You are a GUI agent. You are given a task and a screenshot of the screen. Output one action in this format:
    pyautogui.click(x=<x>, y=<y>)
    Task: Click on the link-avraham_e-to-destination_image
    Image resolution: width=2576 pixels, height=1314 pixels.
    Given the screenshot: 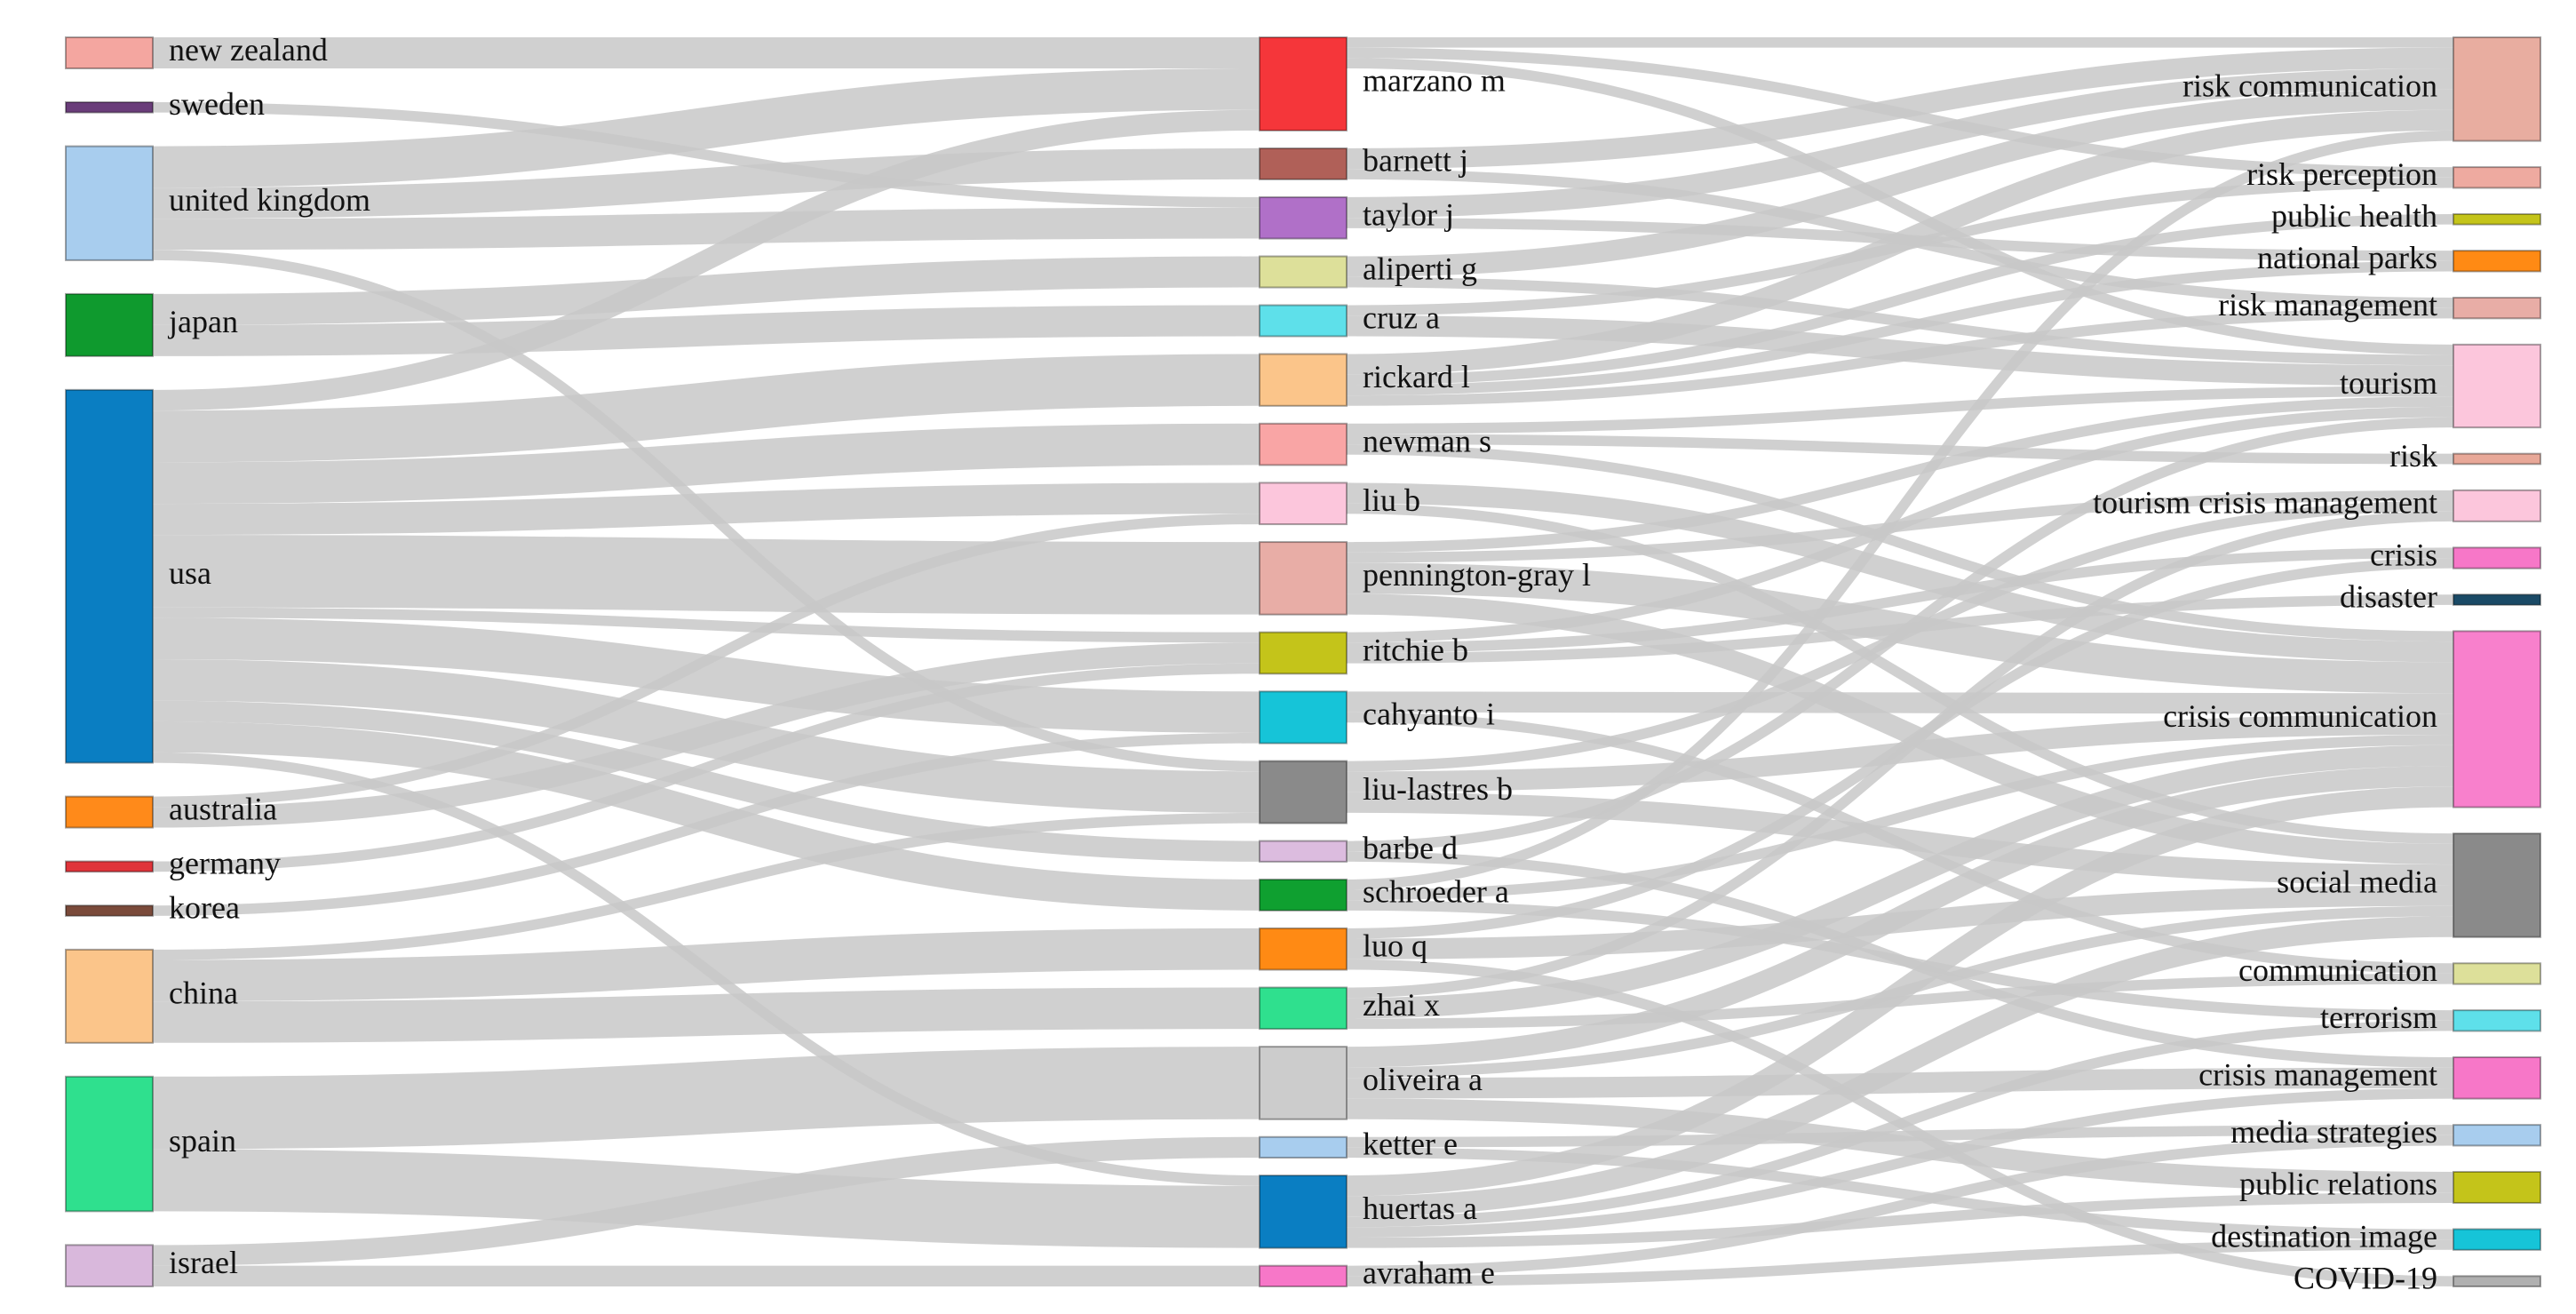 What is the action you would take?
    pyautogui.click(x=1900, y=1262)
    